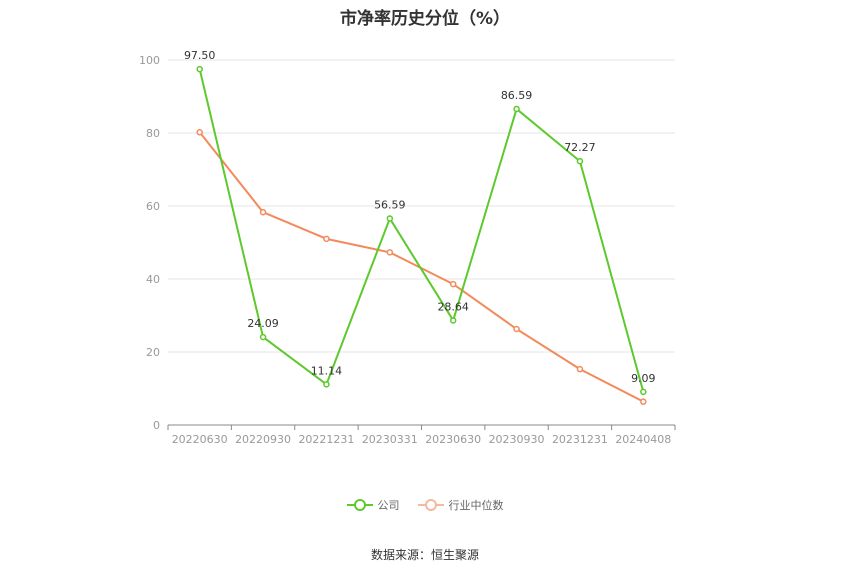  Describe the element at coordinates (200, 55) in the screenshot. I see `data-label-company: 97.50` at that location.